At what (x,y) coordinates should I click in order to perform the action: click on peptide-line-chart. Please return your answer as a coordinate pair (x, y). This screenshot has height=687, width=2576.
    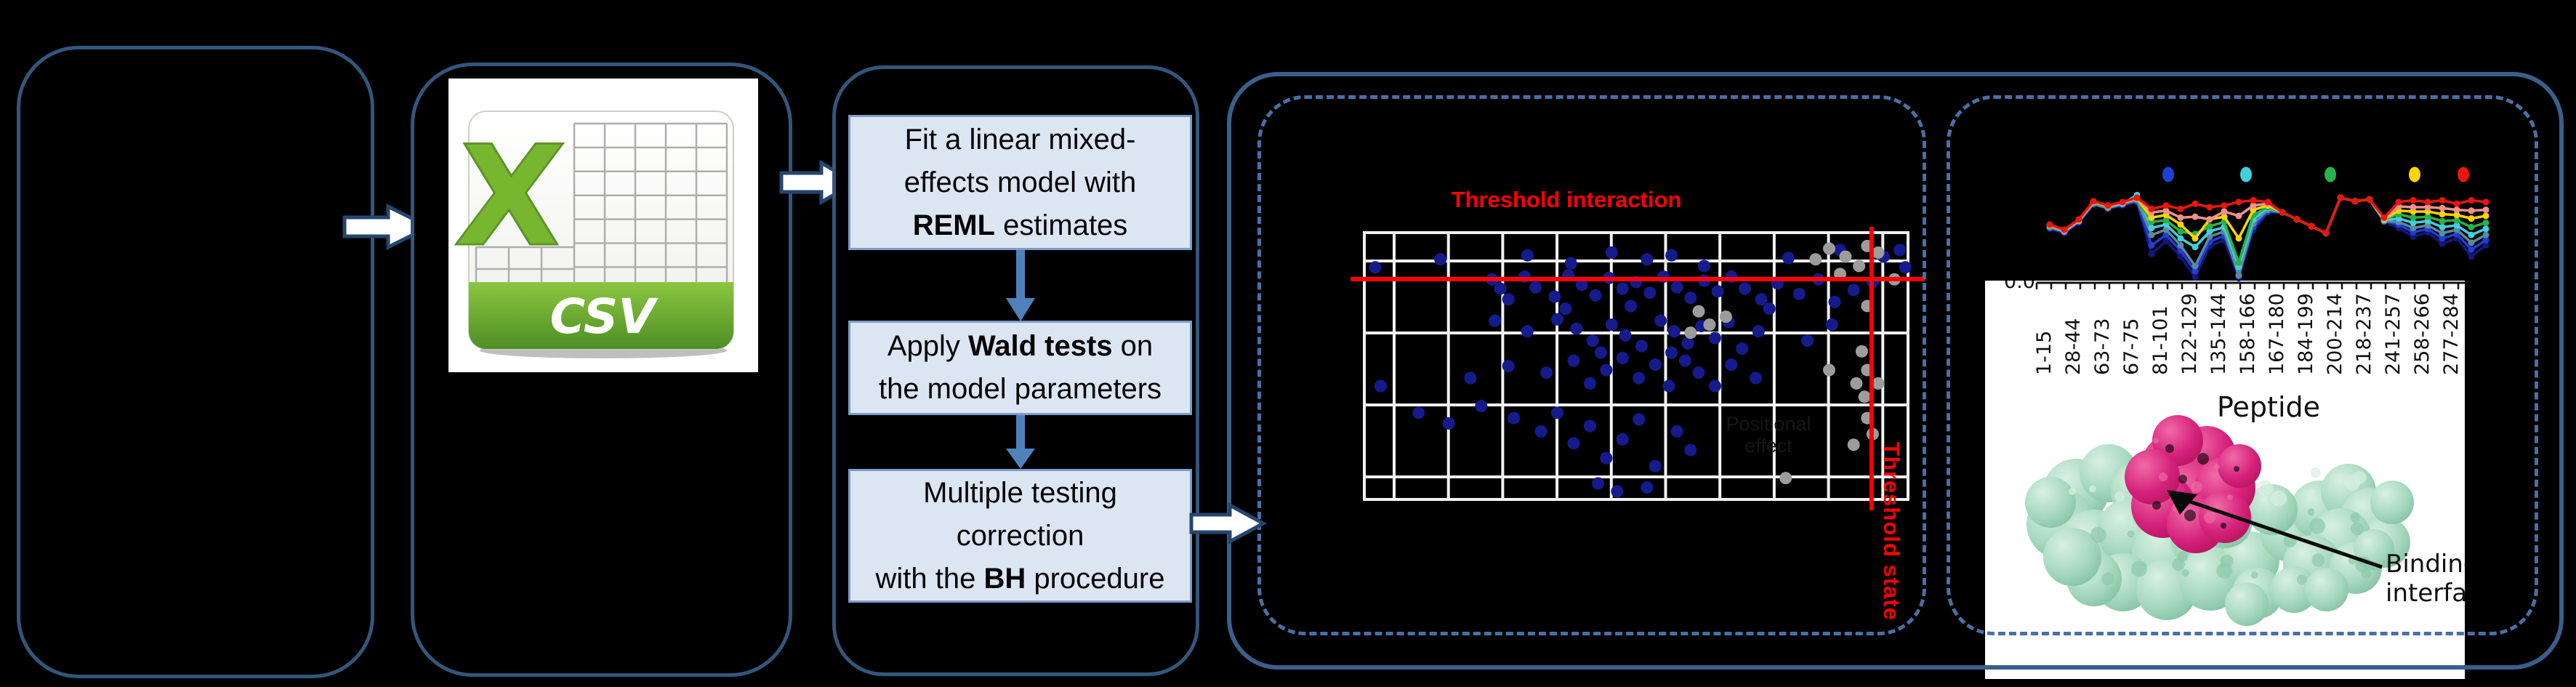
    Looking at the image, I should click on (2268, 224).